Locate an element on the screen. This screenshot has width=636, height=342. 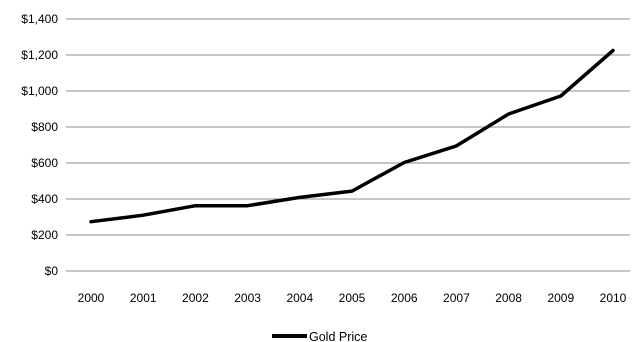
y-tick-label: $600 is located at coordinates (44, 163).